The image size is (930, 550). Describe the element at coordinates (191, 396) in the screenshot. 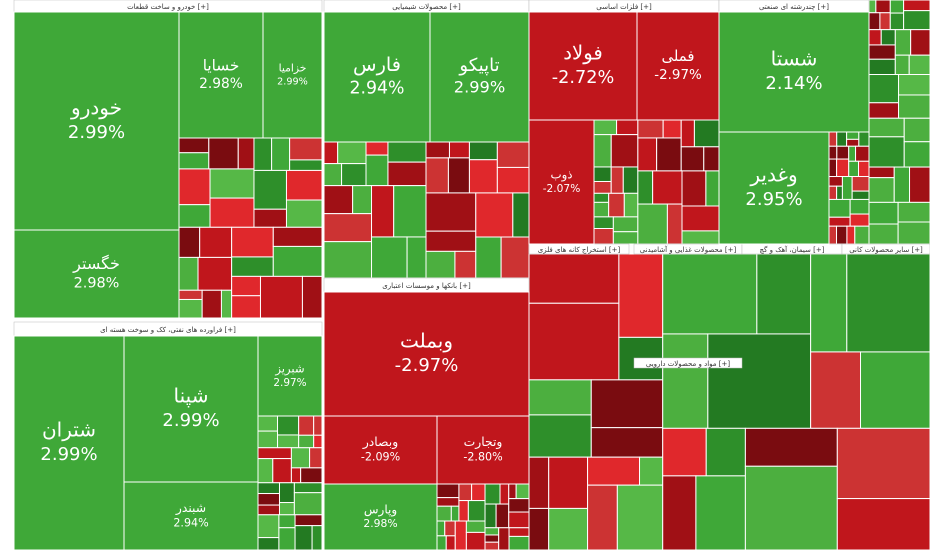

I see `stock-name: شپنا` at that location.